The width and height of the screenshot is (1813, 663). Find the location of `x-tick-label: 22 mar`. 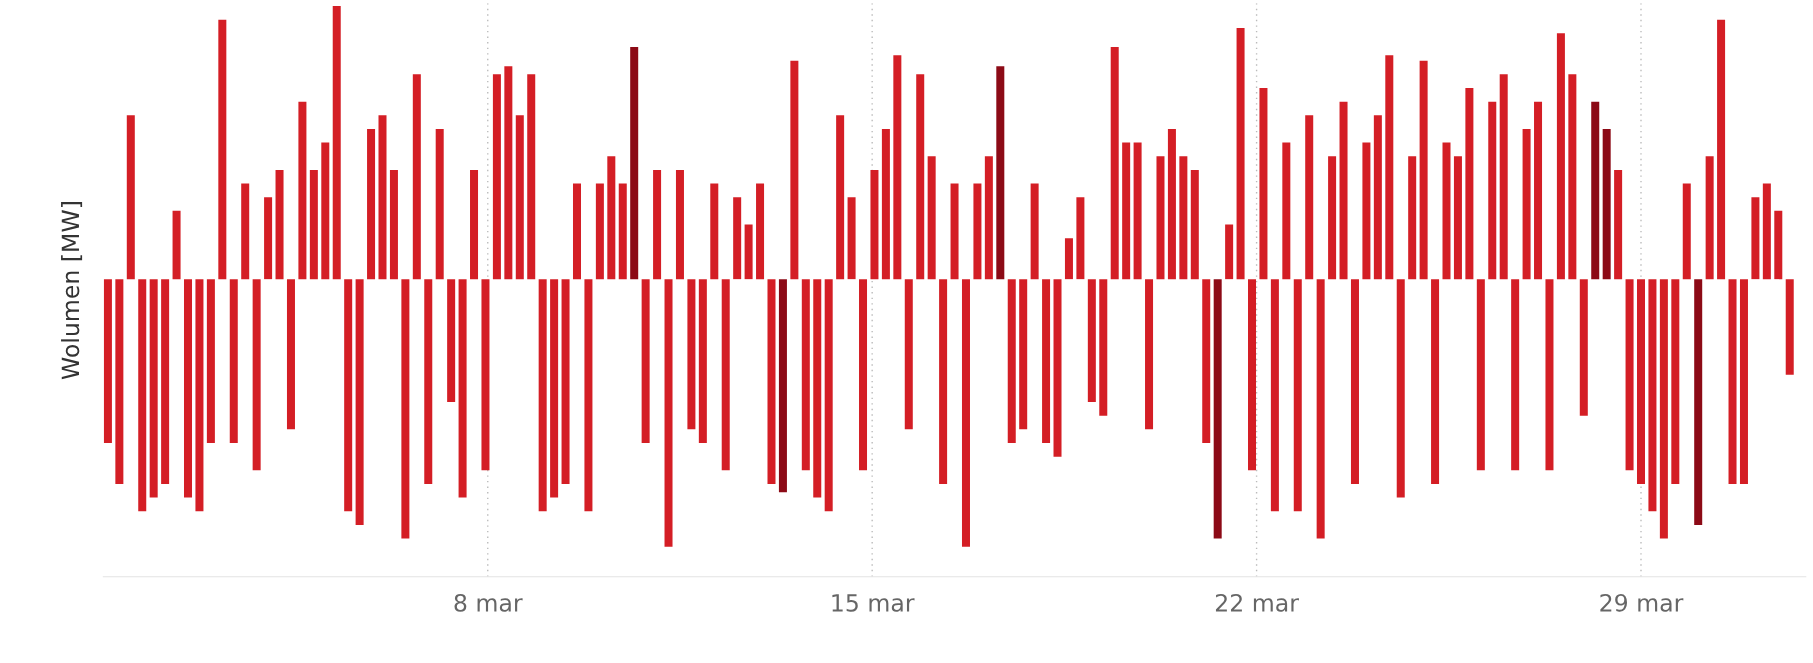

x-tick-label: 22 mar is located at coordinates (1257, 602).